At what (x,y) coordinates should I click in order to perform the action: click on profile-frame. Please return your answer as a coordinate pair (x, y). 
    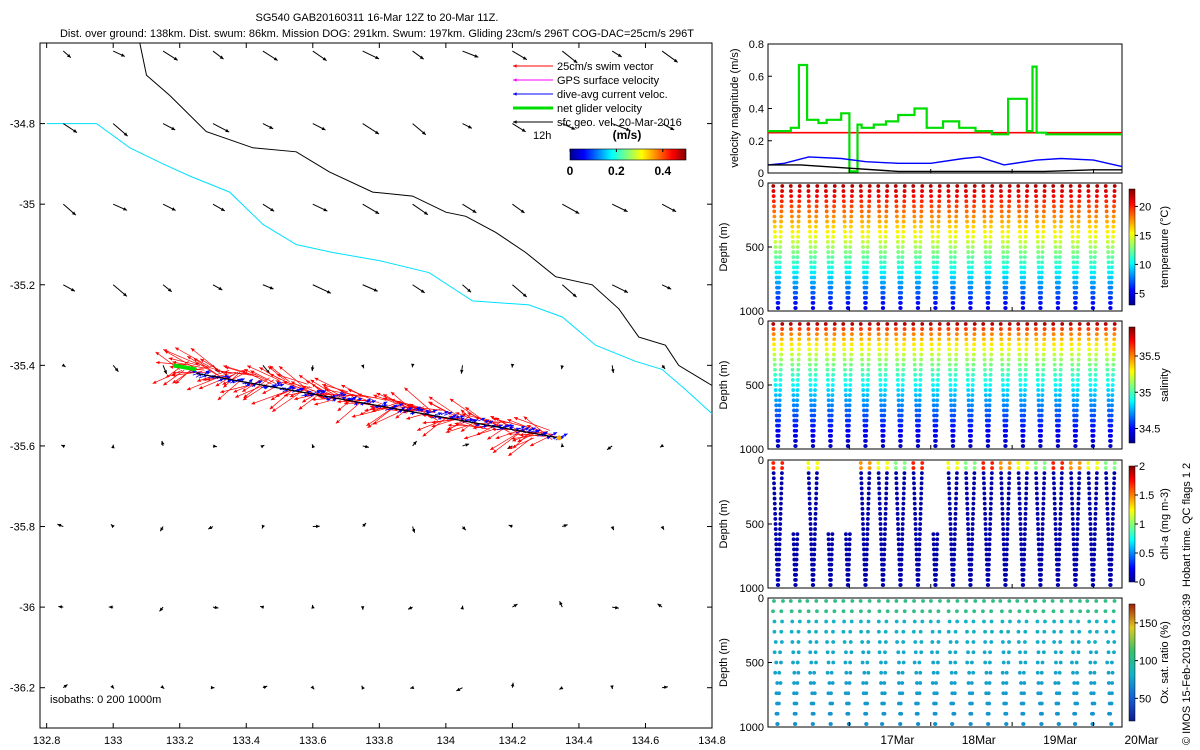
    Looking at the image, I should click on (945, 662).